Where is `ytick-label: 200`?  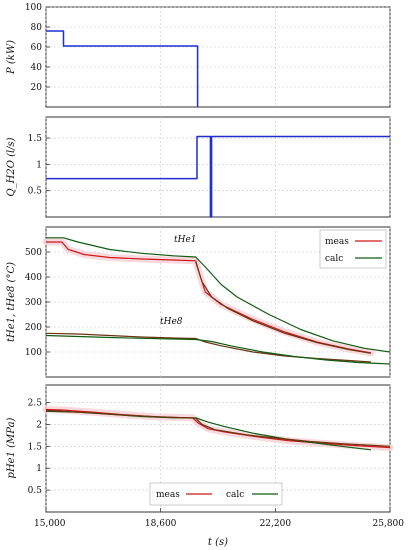
ytick-label: 200 is located at coordinates (33, 328).